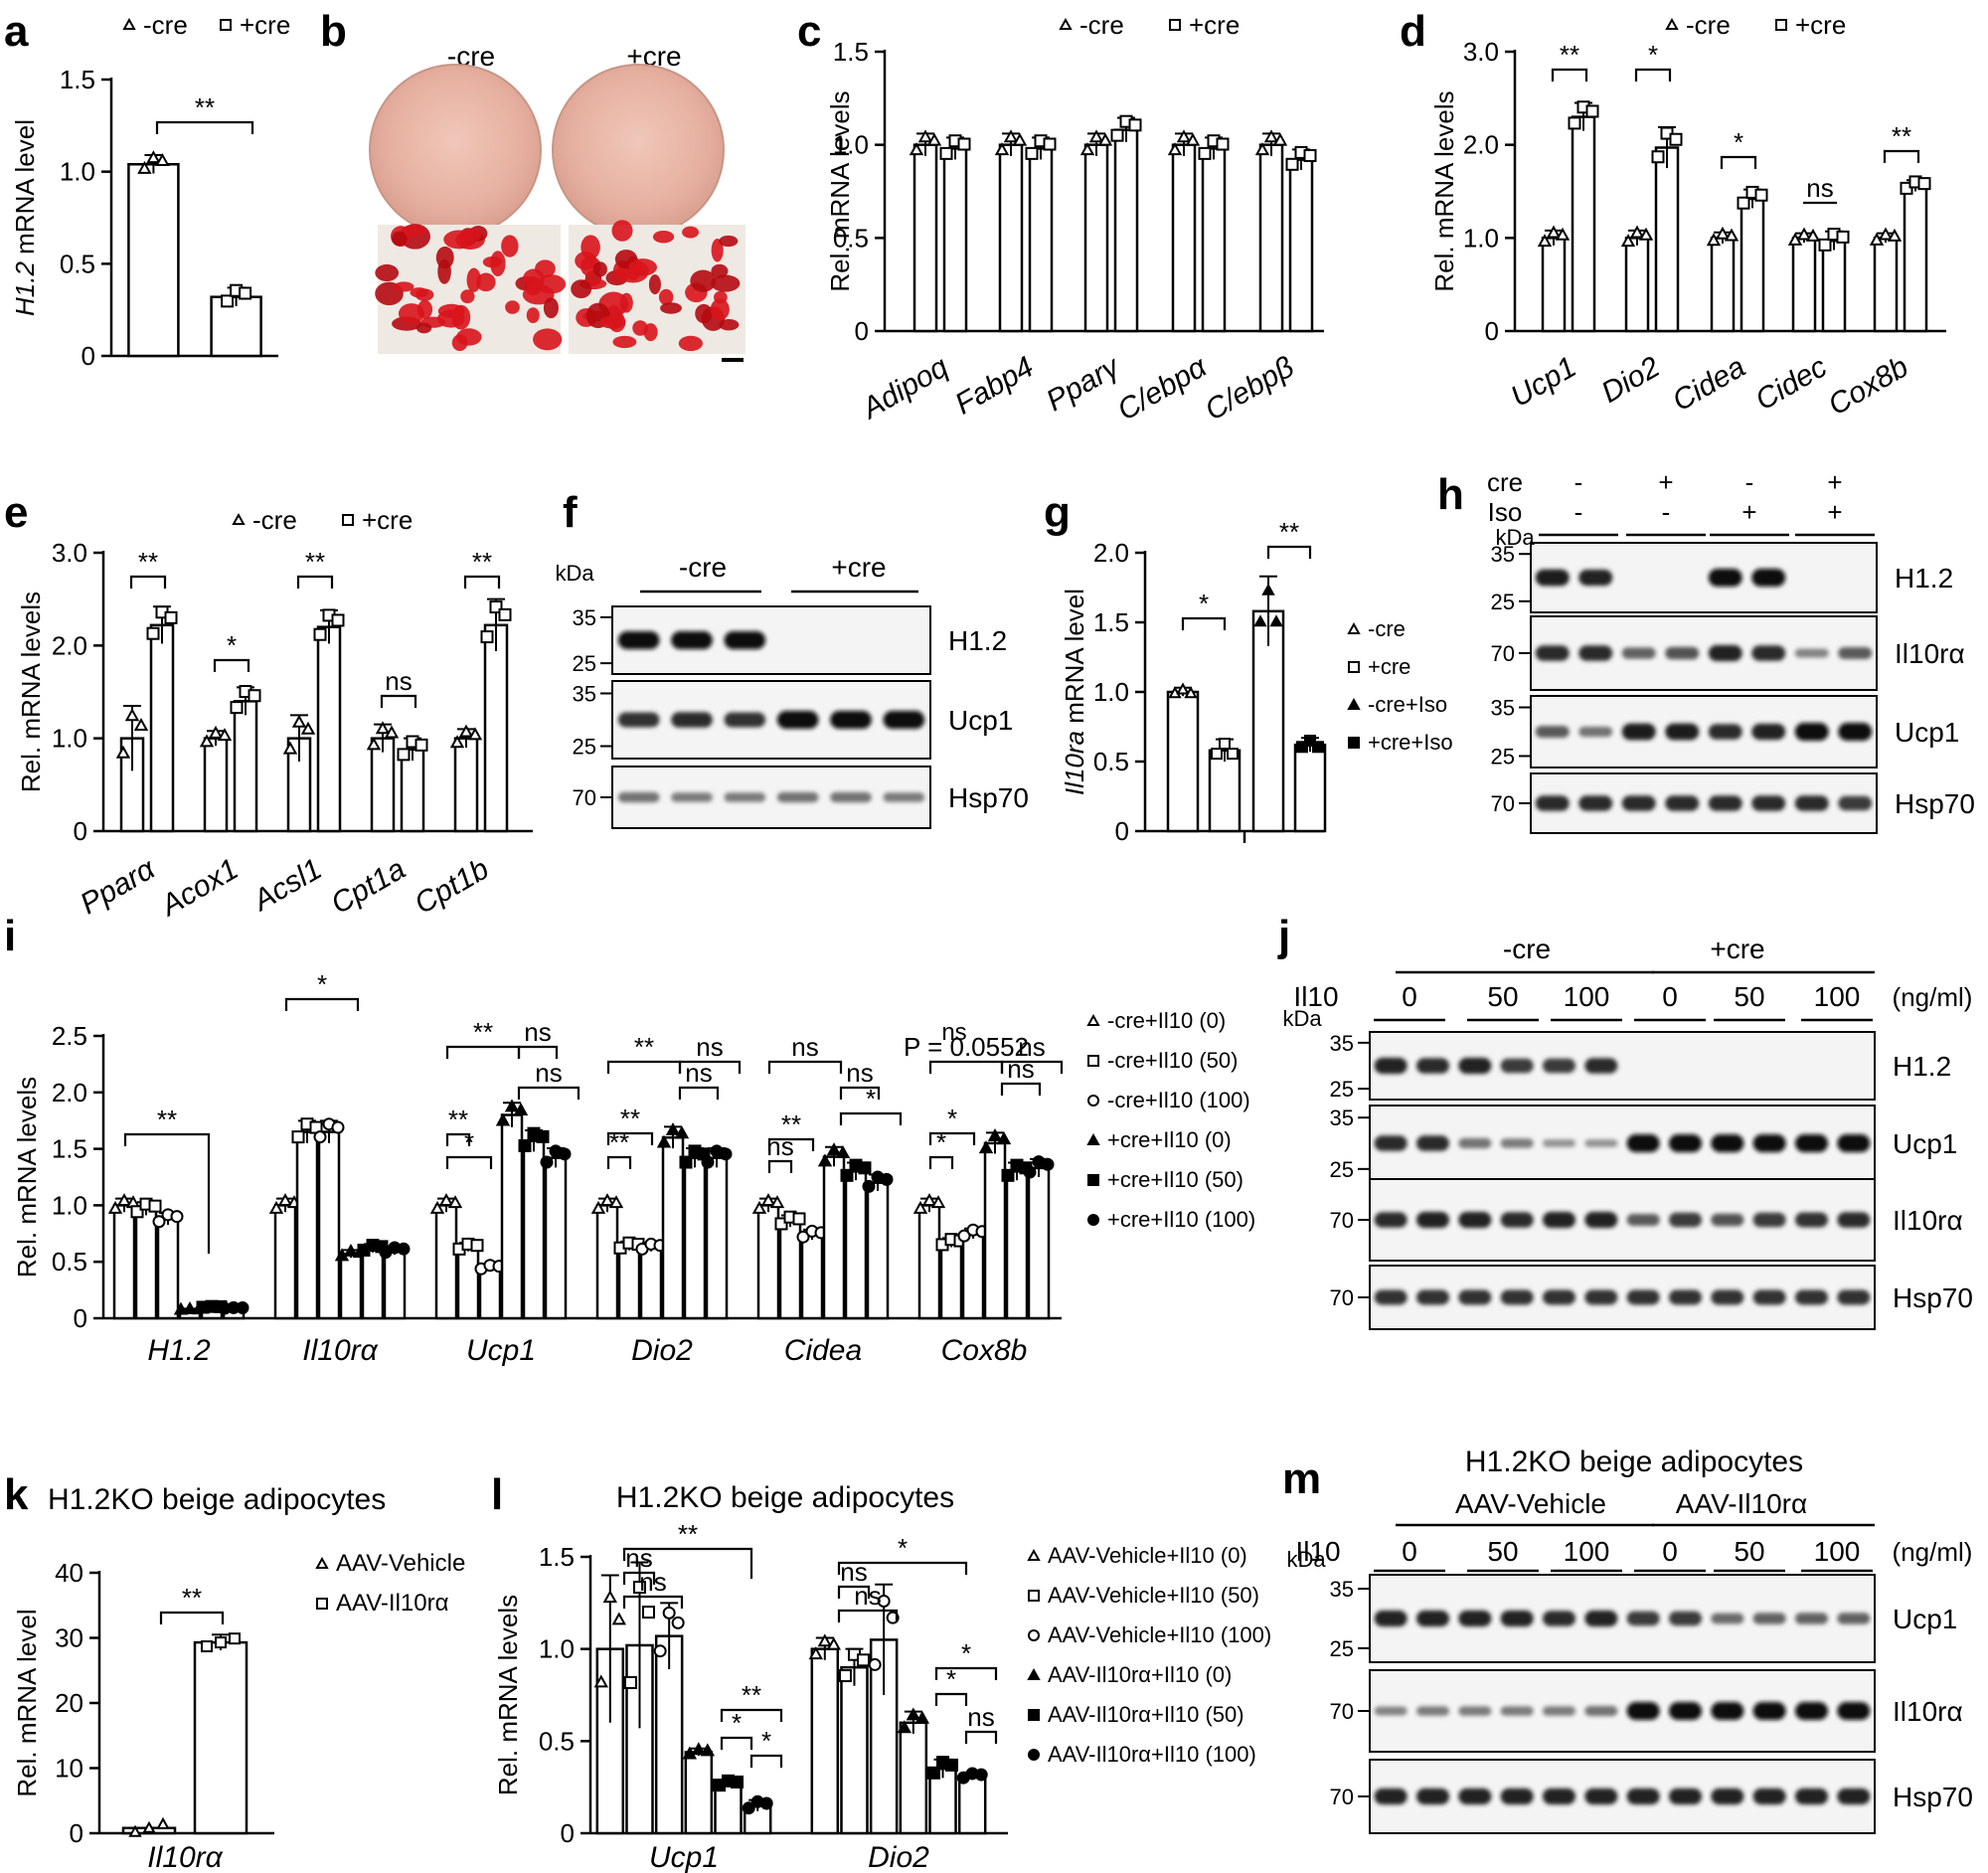 Image resolution: width=1988 pixels, height=1873 pixels. What do you see at coordinates (1175, 1179) in the screenshot?
I see `legend-label: +cre+Il10 (50)` at bounding box center [1175, 1179].